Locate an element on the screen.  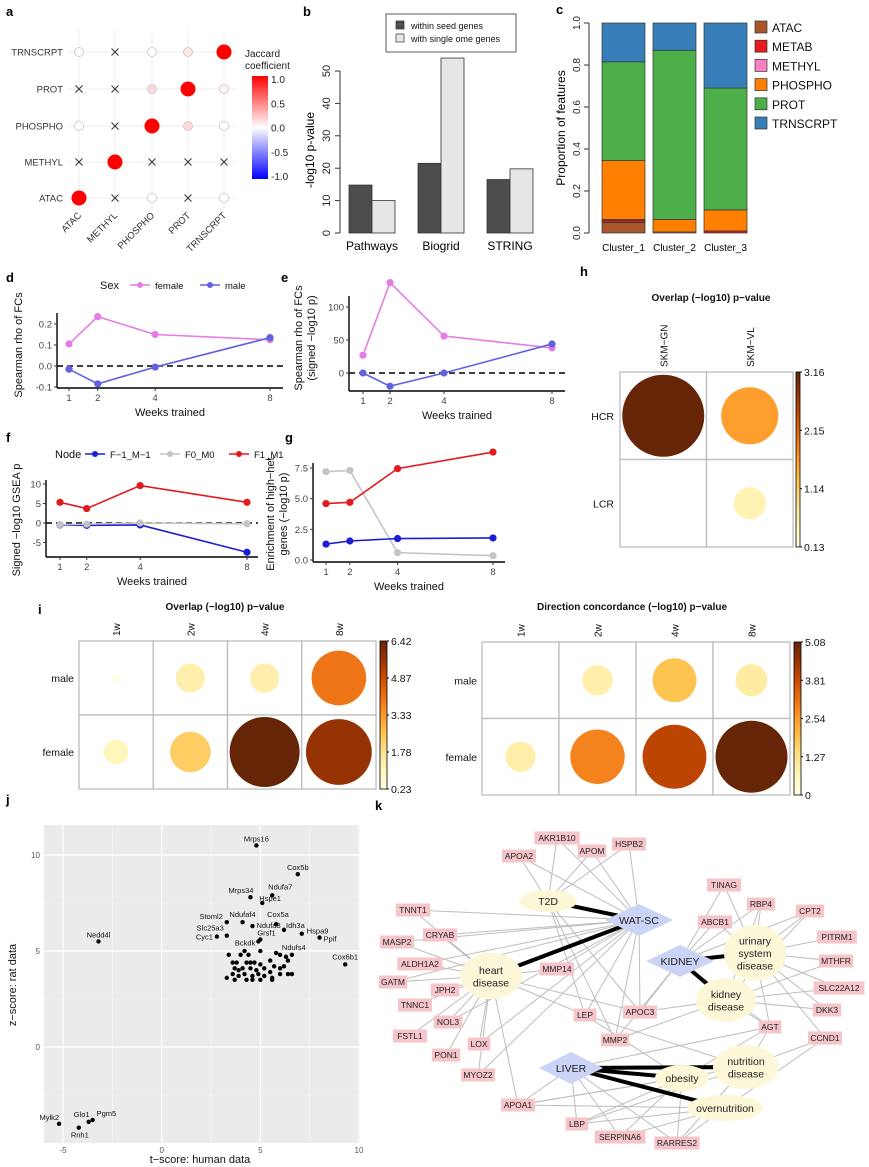
network-node-gene: MMP14 is located at coordinates (557, 969).